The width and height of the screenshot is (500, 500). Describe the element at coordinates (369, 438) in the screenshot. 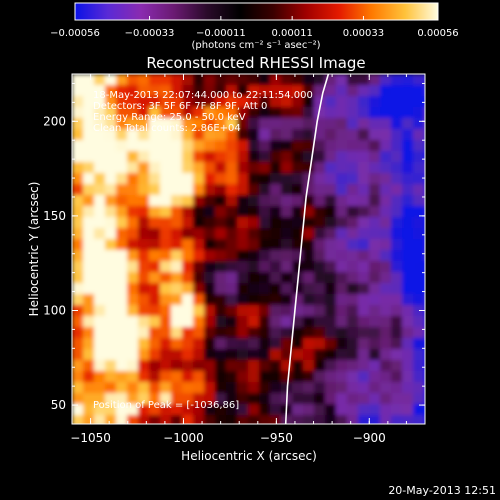

I see `x-tick-label: −900` at that location.